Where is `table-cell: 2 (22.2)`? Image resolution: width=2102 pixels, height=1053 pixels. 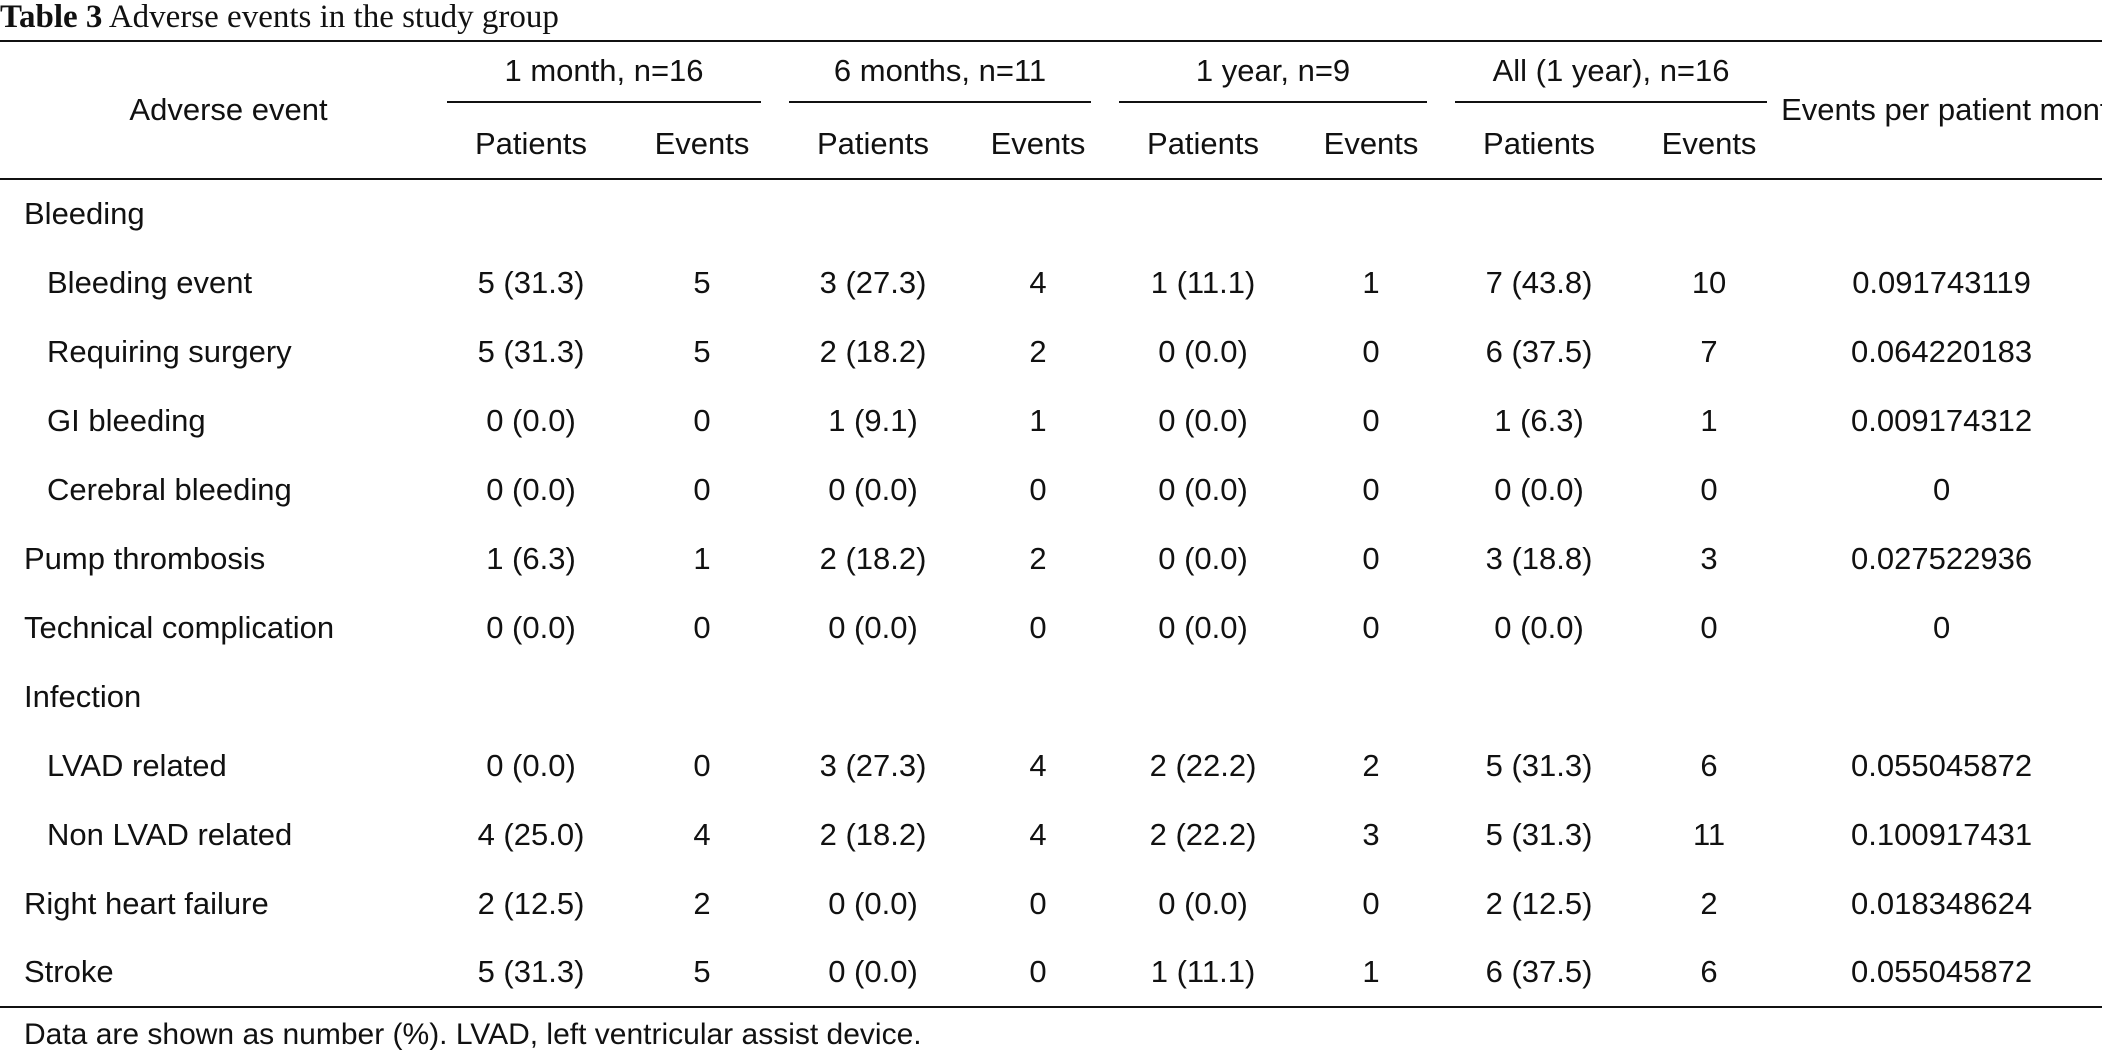
table-cell: 2 (22.2) is located at coordinates (1203, 834).